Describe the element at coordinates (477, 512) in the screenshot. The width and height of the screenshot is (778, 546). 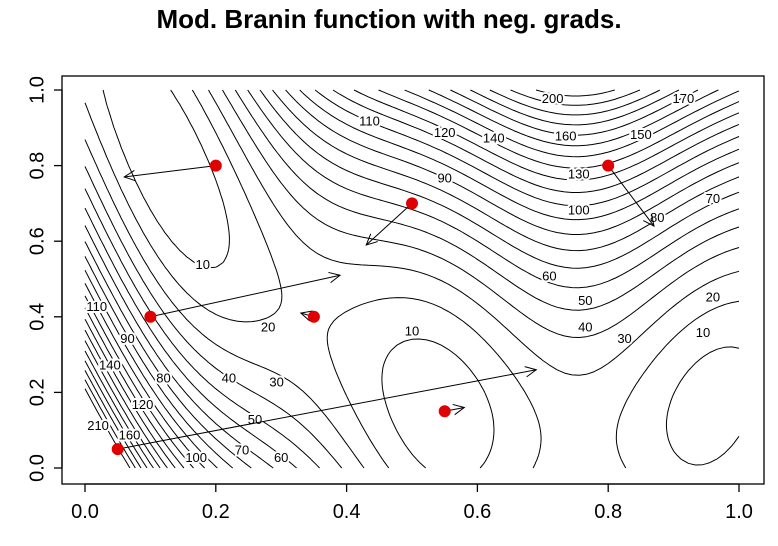
I see `x-tick-label: 0.6` at that location.